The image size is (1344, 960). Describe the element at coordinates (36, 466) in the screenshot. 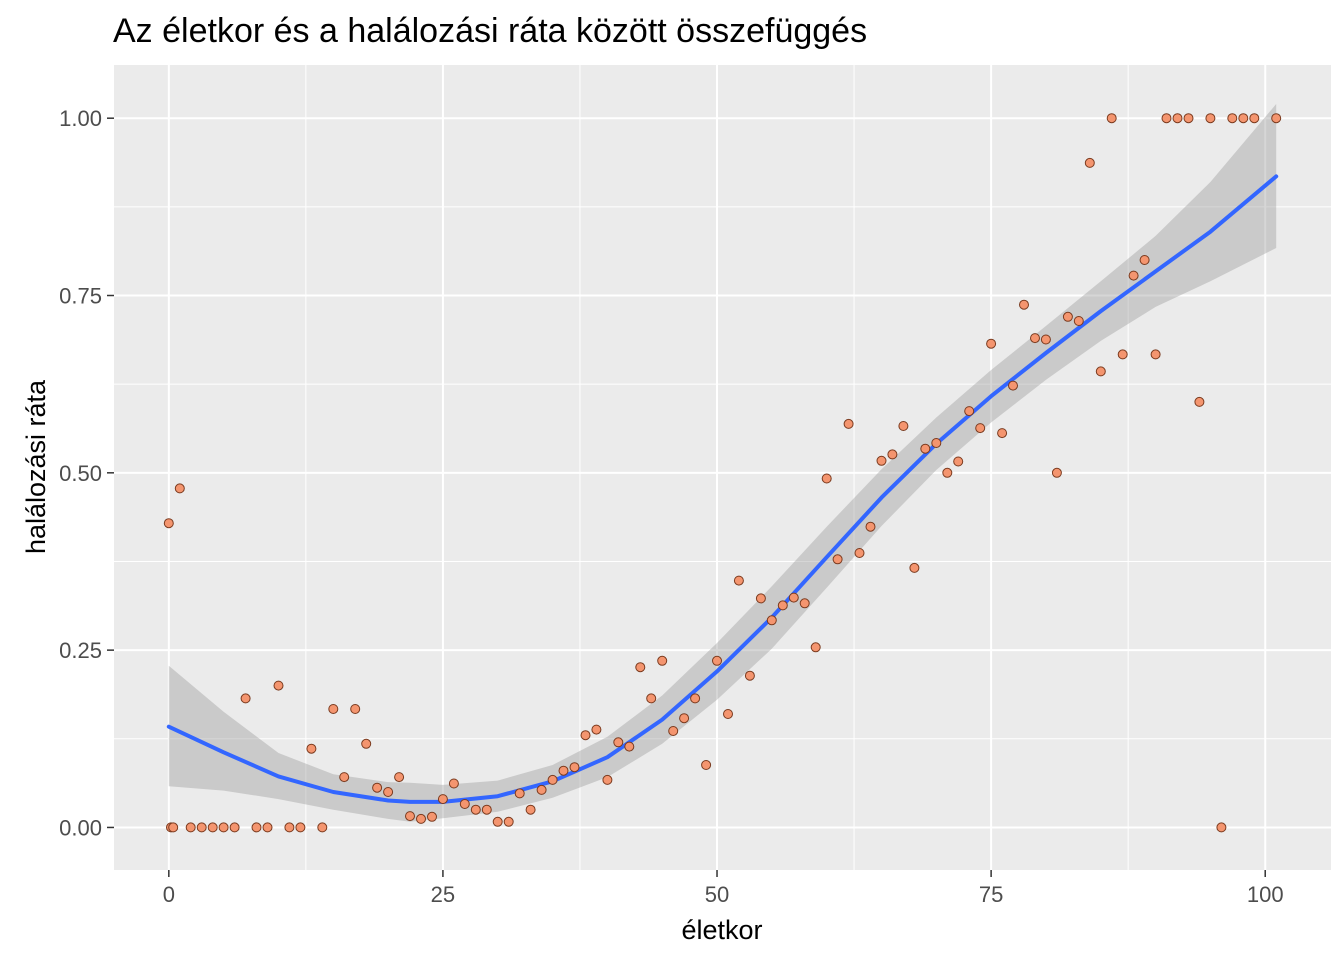

I see `y-axis-title: halálozási ráta` at that location.